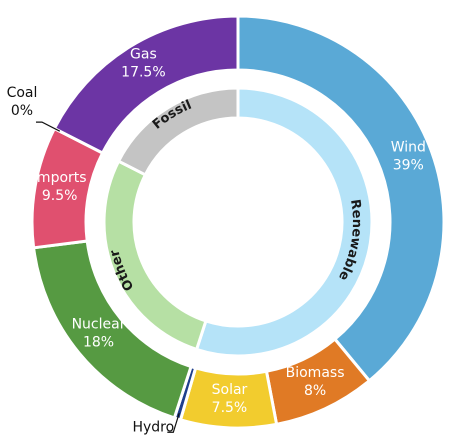 The height and width of the screenshot is (435, 474). Describe the element at coordinates (146, 84) in the screenshot. I see `slice-gas` at that location.